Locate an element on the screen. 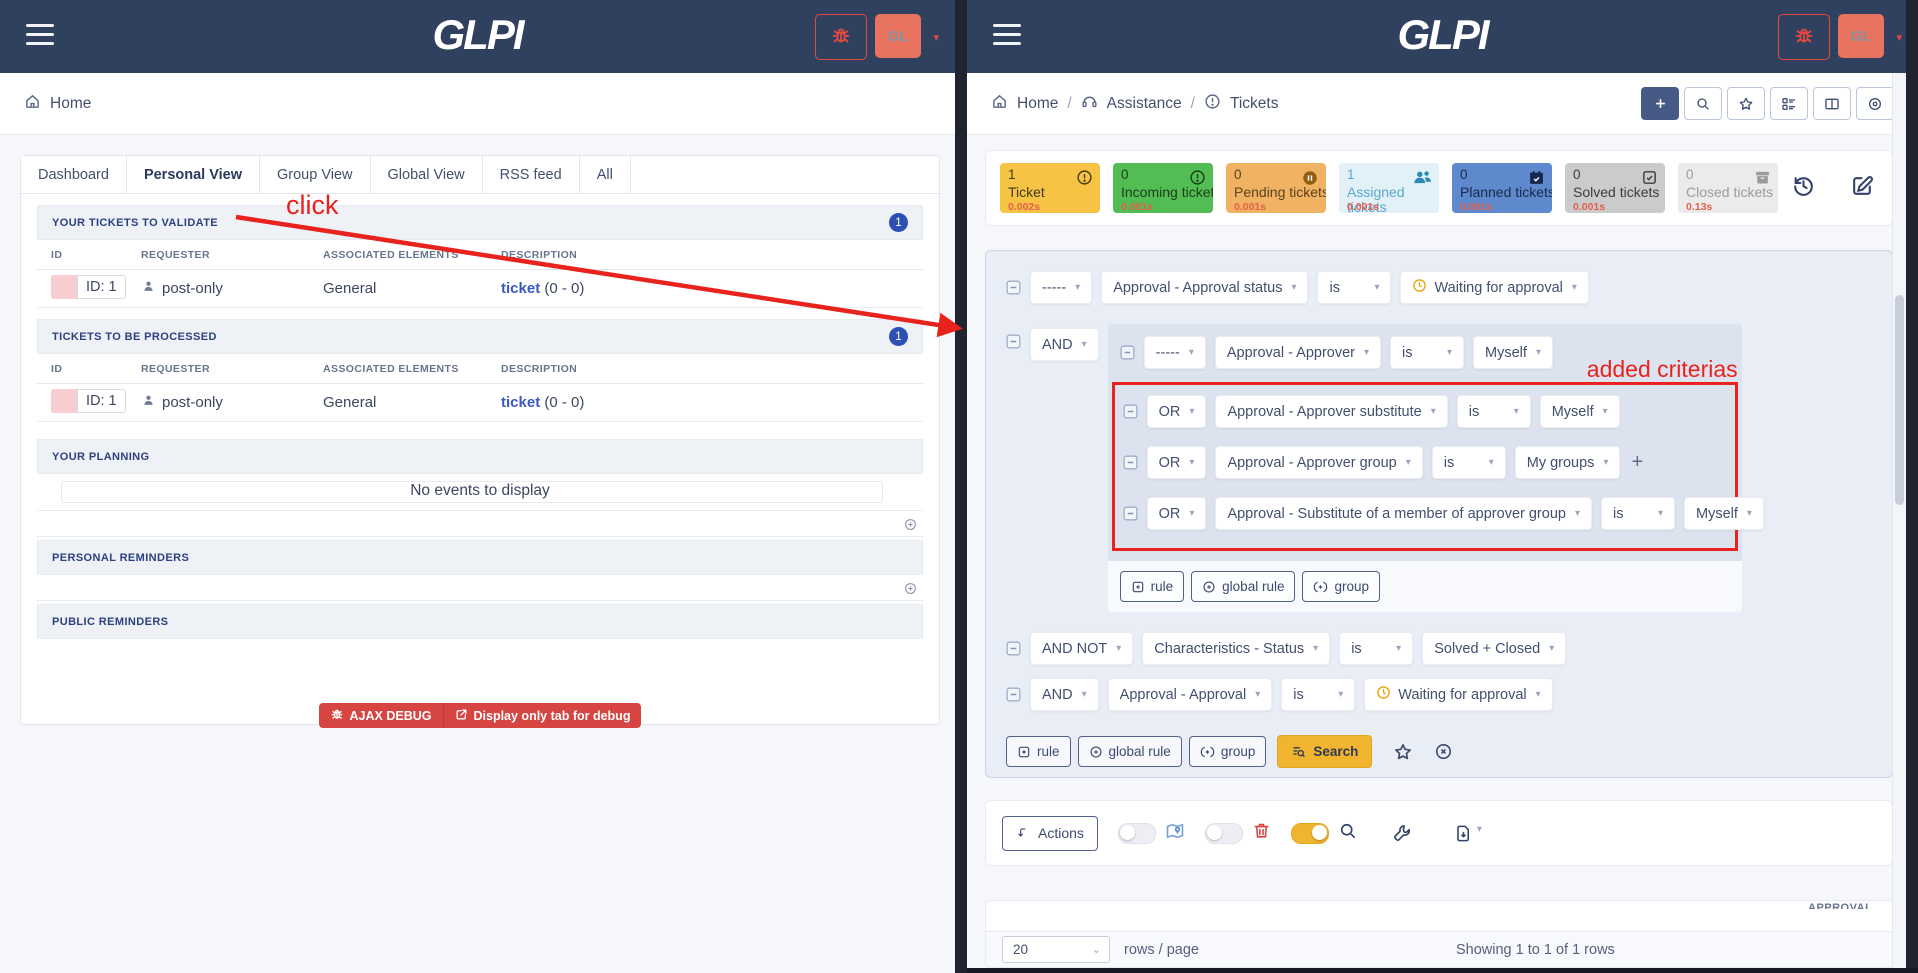  tab-all: All is located at coordinates (605, 174).